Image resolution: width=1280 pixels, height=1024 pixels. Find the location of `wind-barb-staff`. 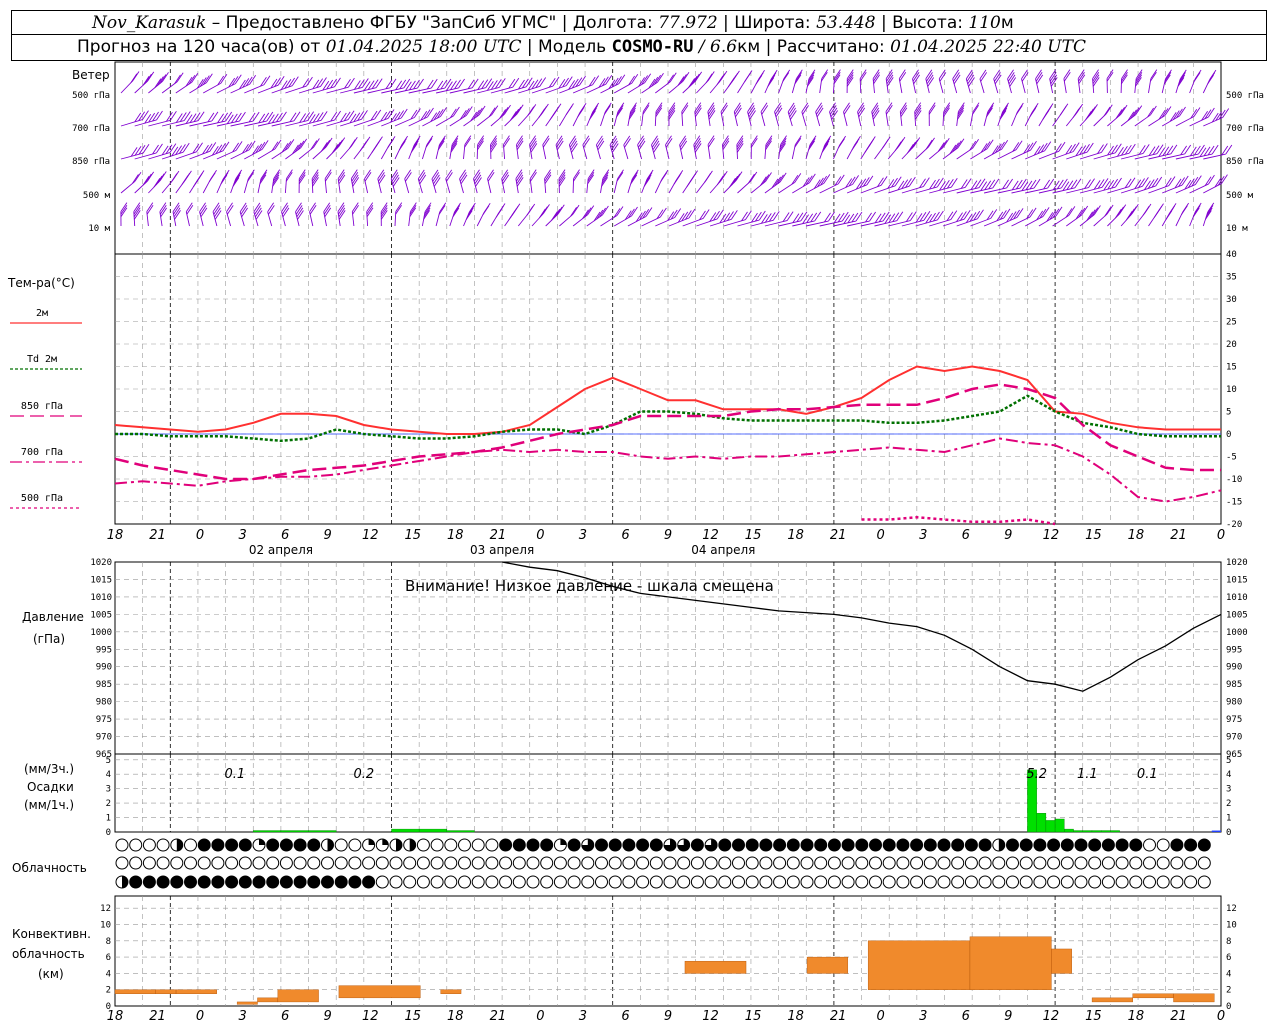

wind-barb-staff is located at coordinates (296, 123).